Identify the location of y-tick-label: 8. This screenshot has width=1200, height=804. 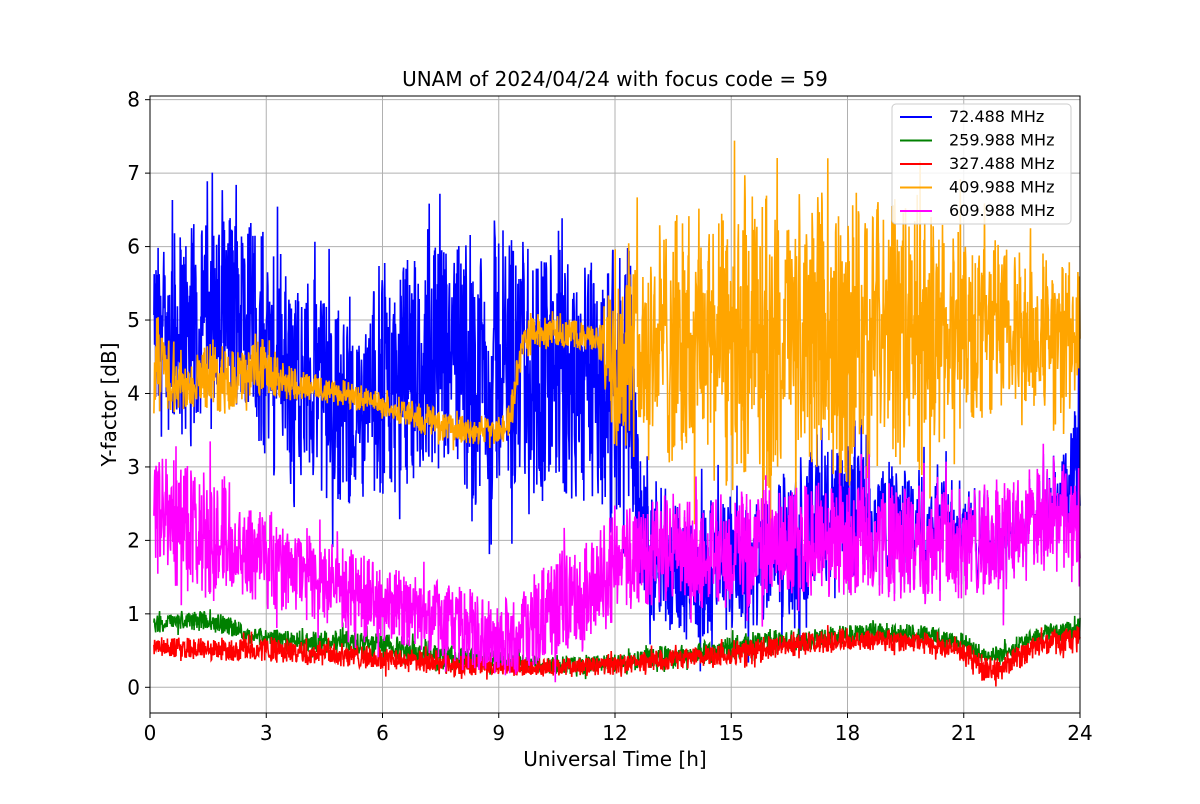
(133, 100).